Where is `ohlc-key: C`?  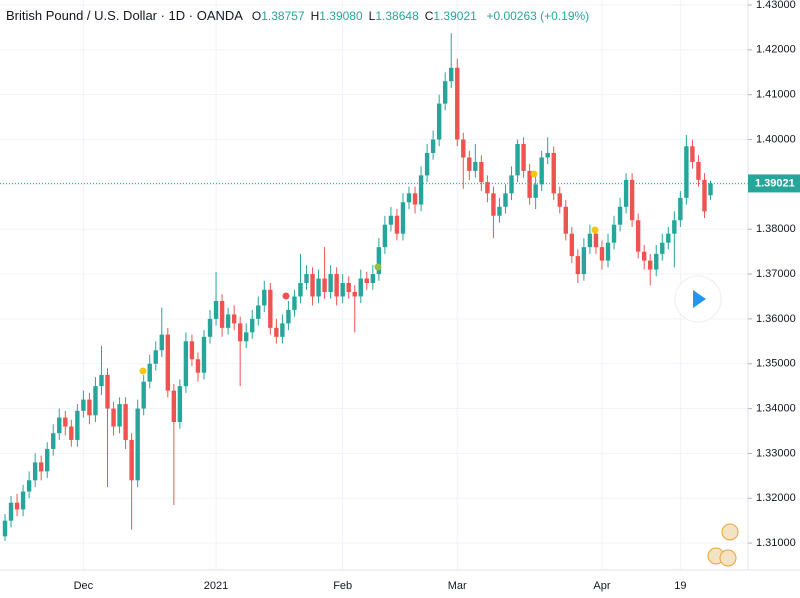 ohlc-key: C is located at coordinates (429, 16).